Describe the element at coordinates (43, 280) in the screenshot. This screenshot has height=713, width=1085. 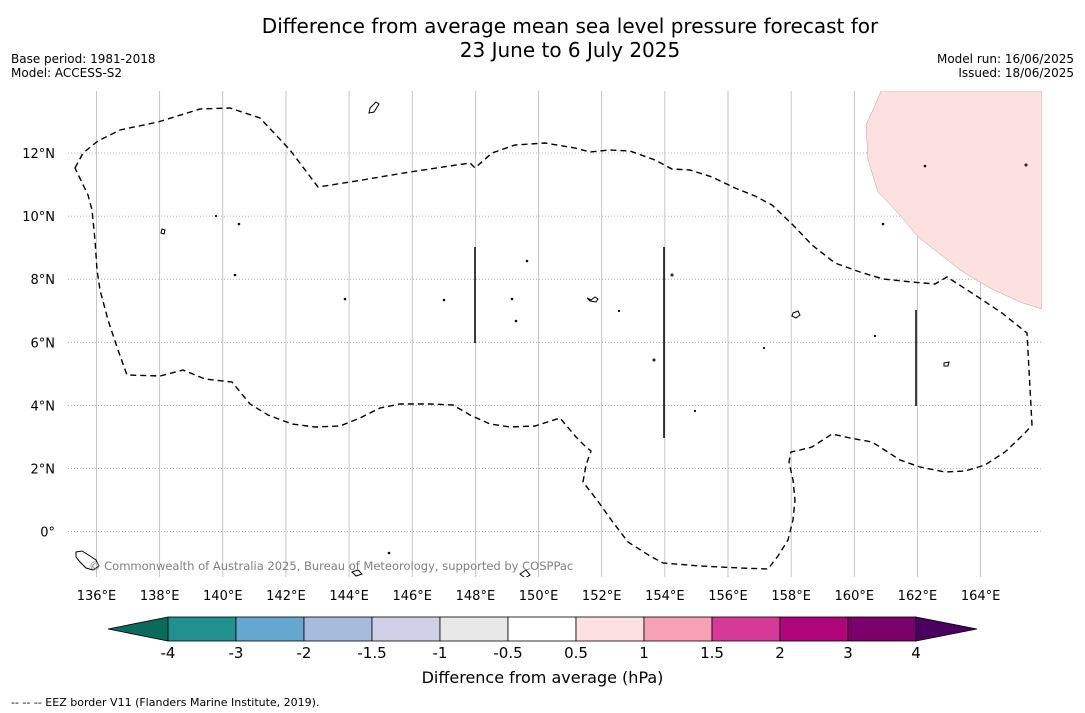
I see `y-tick-label: 8°N` at that location.